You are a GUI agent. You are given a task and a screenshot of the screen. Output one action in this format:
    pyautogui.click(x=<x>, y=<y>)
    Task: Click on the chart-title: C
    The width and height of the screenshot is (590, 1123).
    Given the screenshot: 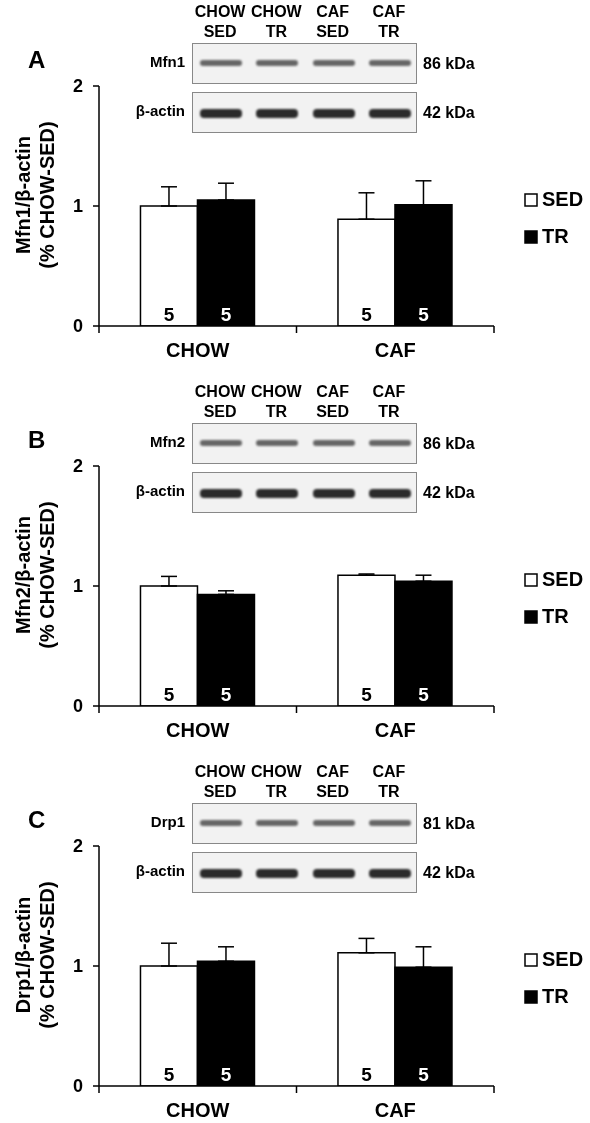 What is the action you would take?
    pyautogui.click(x=37, y=819)
    